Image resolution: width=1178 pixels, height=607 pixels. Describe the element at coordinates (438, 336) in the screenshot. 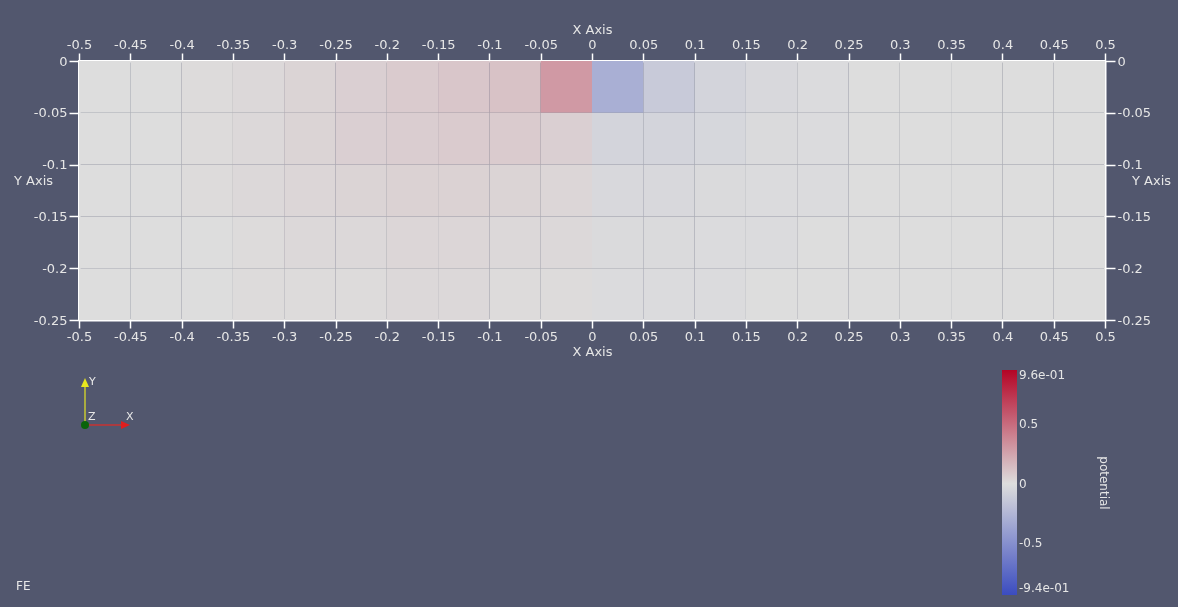

I see `x-tick-label: -0.15` at that location.